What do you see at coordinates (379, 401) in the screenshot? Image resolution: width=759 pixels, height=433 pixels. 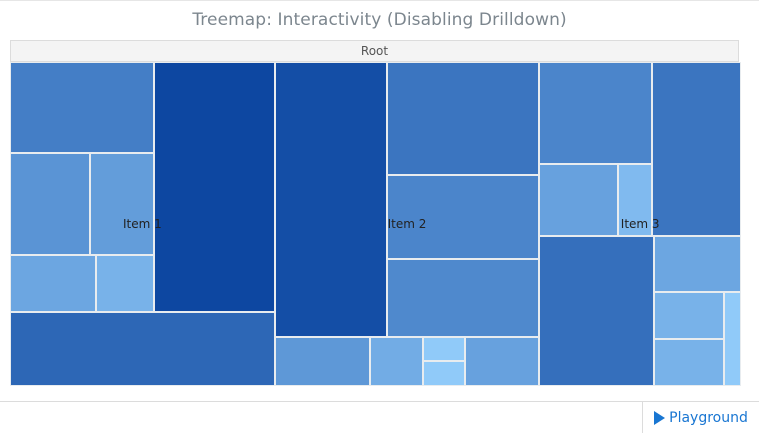 I see `bottom-divider` at bounding box center [379, 401].